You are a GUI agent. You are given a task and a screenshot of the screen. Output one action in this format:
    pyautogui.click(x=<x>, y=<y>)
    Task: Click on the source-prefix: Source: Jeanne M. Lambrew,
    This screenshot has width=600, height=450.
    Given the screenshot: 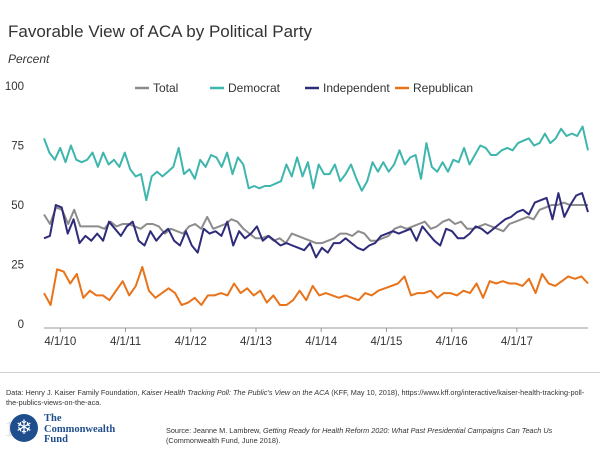 What is the action you would take?
    pyautogui.click(x=214, y=430)
    